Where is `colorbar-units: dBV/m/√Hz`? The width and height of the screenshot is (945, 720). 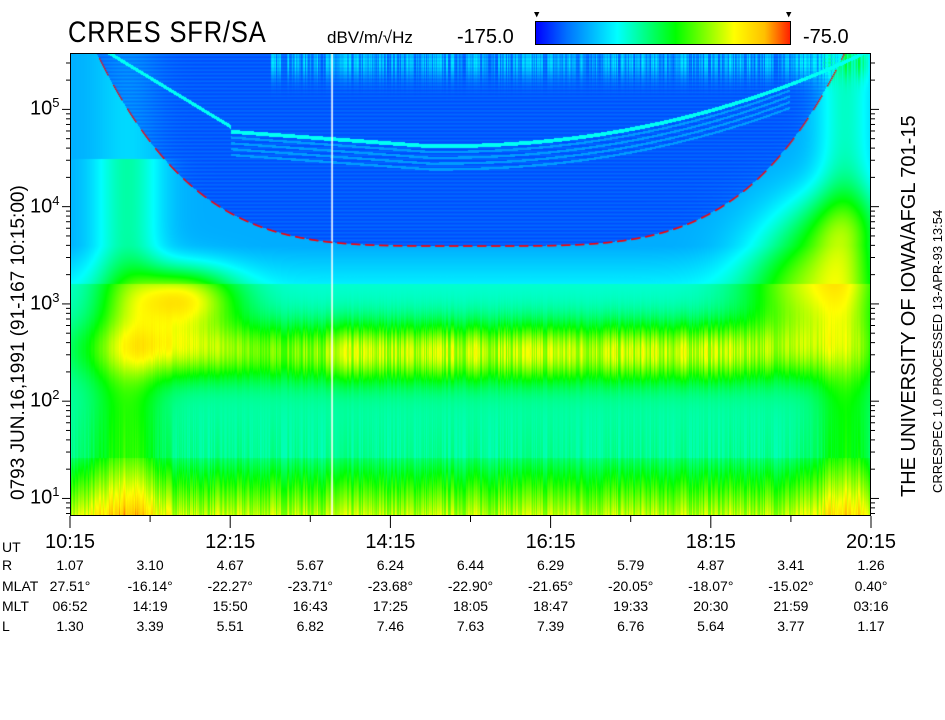 colorbar-units: dBV/m/√Hz is located at coordinates (370, 37).